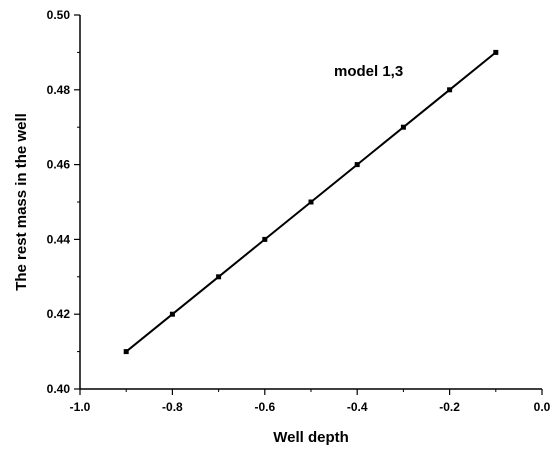 The image size is (553, 451). What do you see at coordinates (449, 407) in the screenshot?
I see `x-tick-label: -0.2` at bounding box center [449, 407].